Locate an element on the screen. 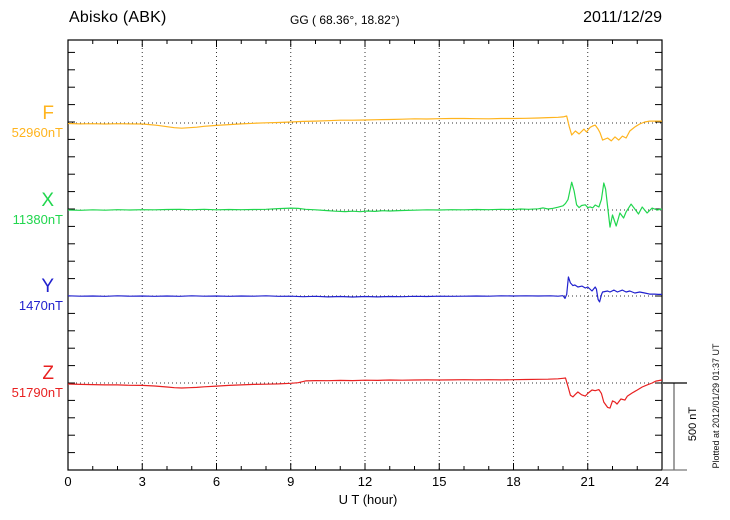 This screenshot has width=730, height=520. channel-letter-F: F is located at coordinates (48, 113).